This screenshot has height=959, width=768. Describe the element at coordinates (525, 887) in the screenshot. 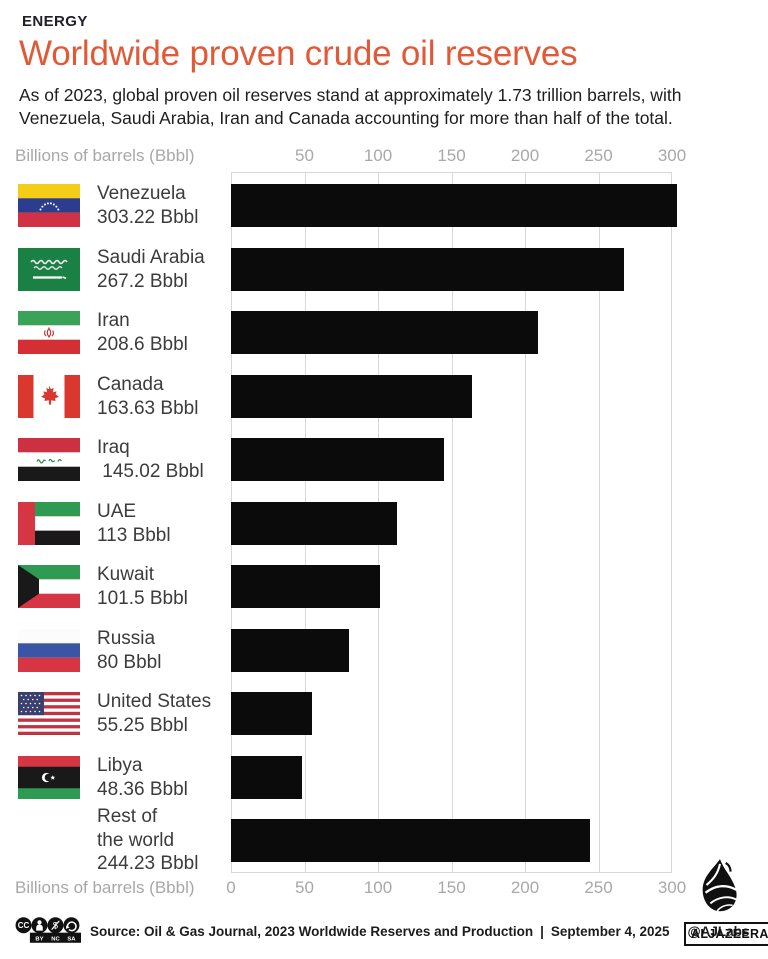

I see `bottom-axis-tick-200: 200` at that location.